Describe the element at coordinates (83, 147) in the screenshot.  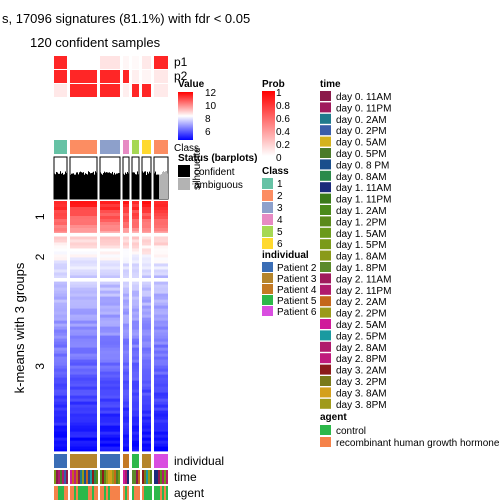
I see `class-cell` at that location.